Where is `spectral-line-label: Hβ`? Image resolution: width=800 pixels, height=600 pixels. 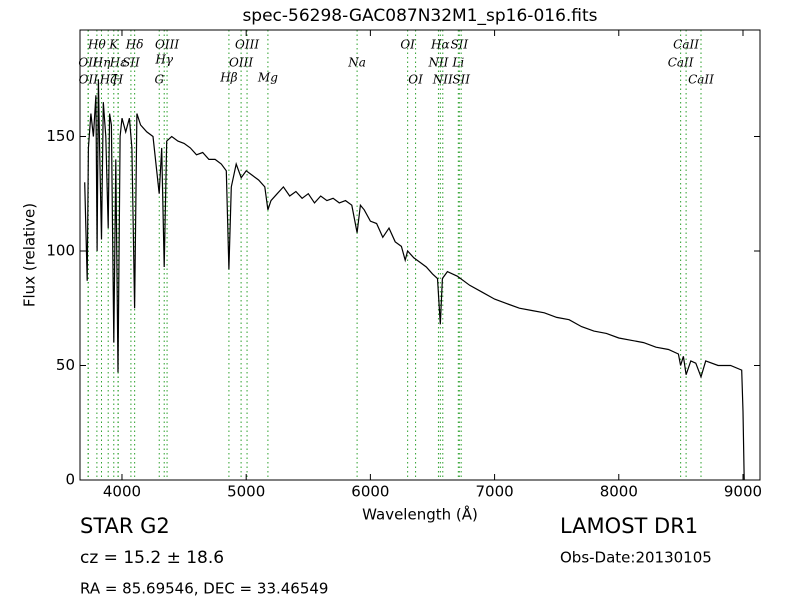
spectral-line-label: Hβ is located at coordinates (228, 78).